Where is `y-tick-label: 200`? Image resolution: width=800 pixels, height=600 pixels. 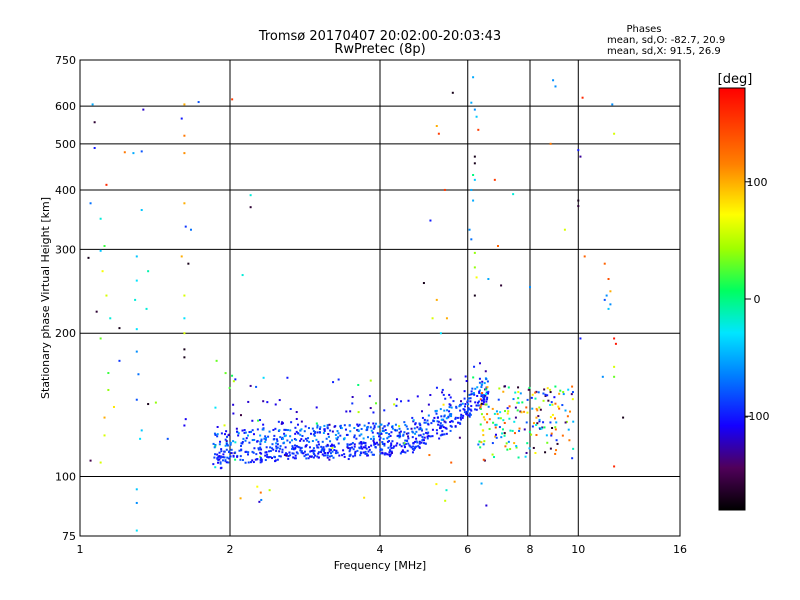 y-tick-label: 200 is located at coordinates (65, 333).